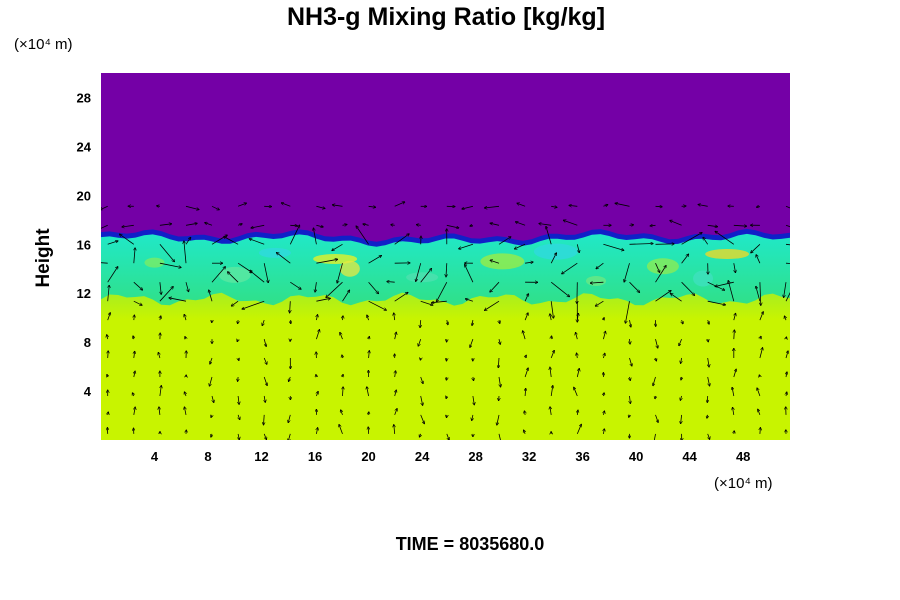  I want to click on x-tick-label: 20, so click(368, 456).